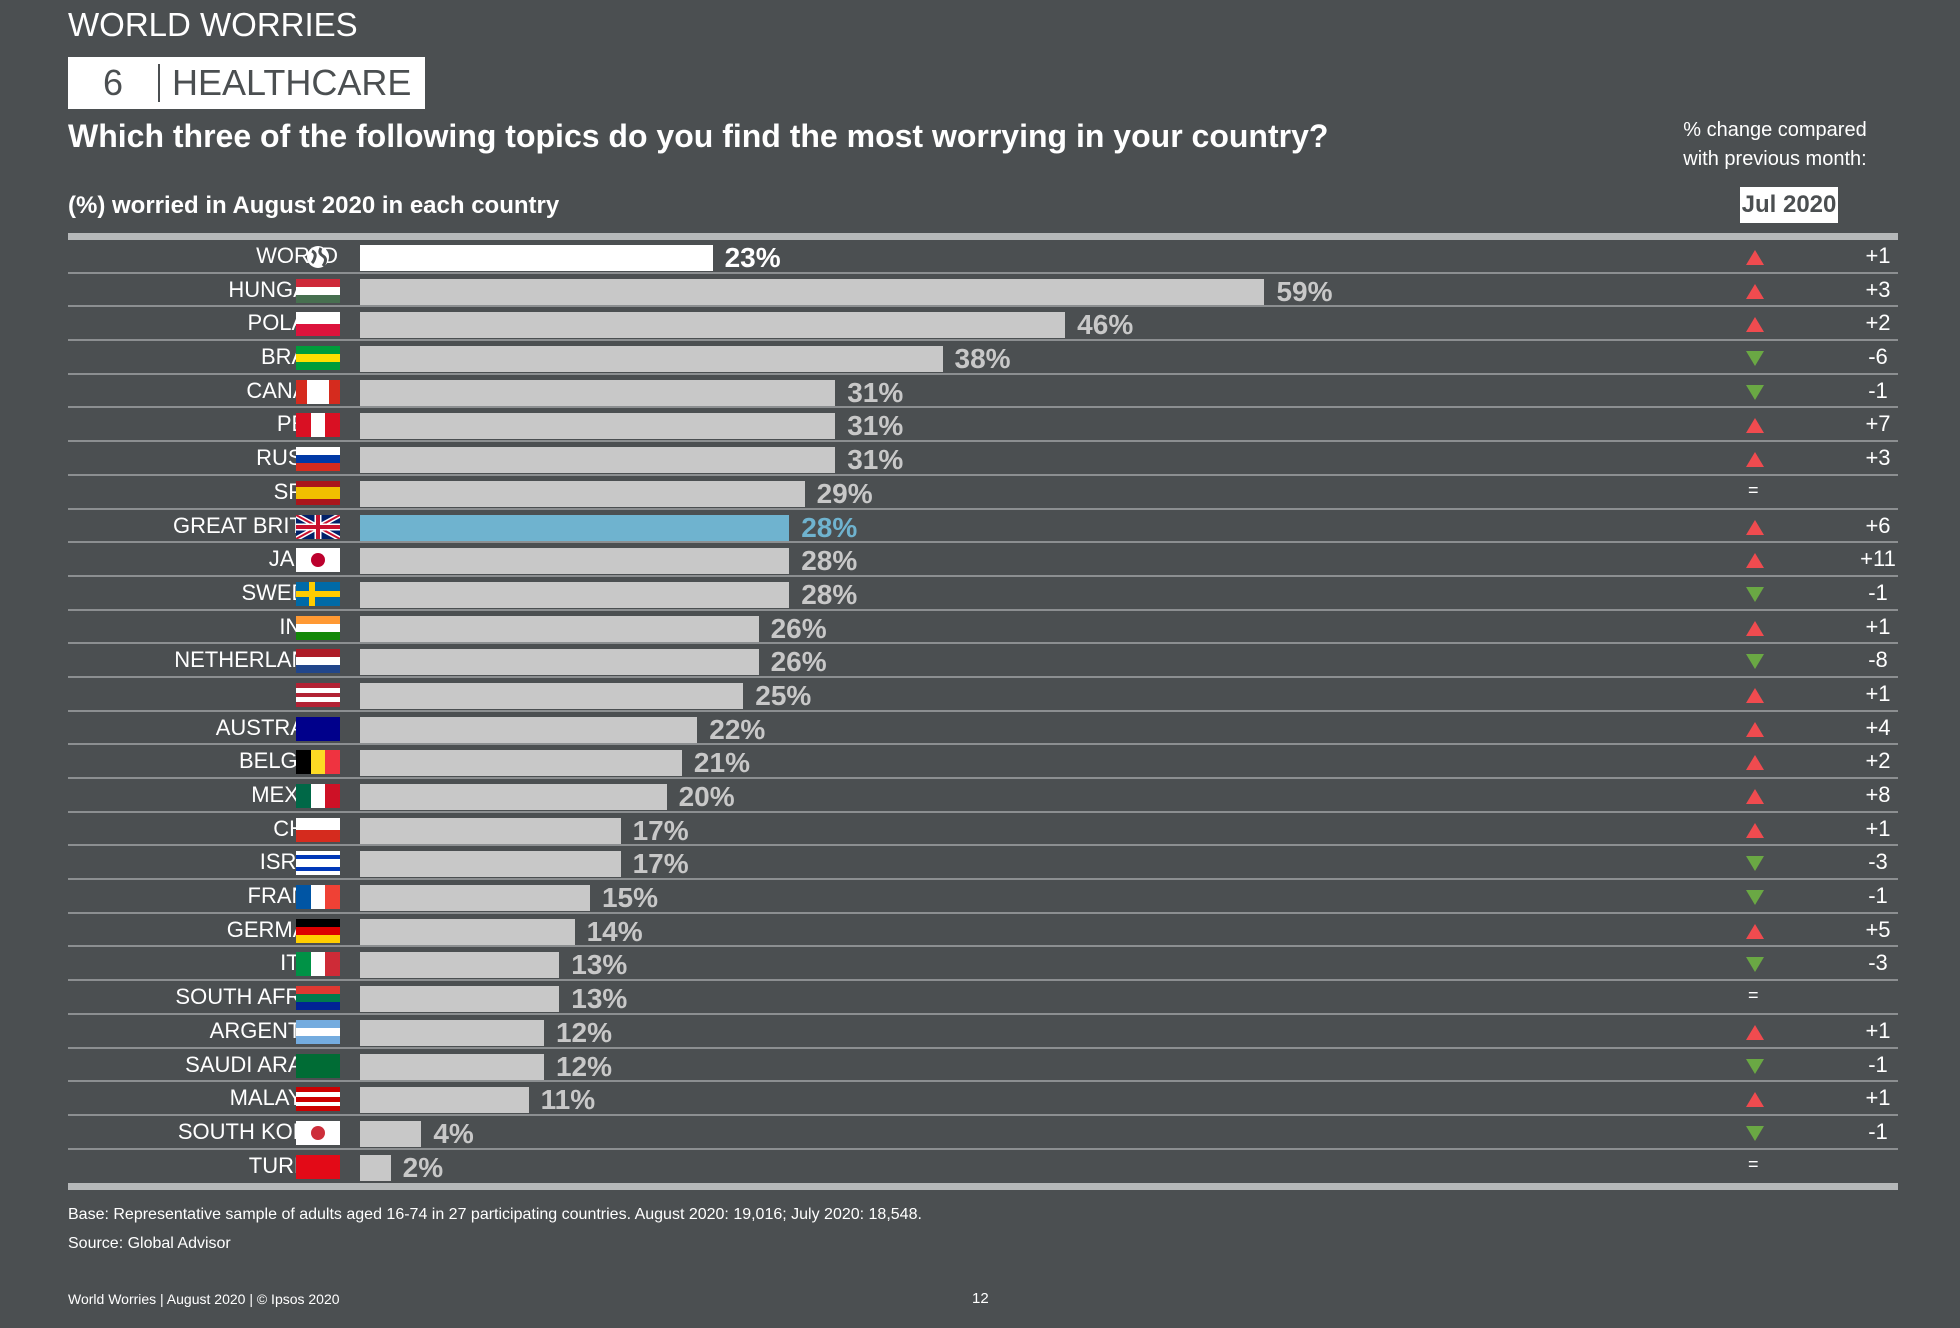 Image resolution: width=1960 pixels, height=1328 pixels. I want to click on chart-row: GREAT BRITAIN 28% +6, so click(983, 527).